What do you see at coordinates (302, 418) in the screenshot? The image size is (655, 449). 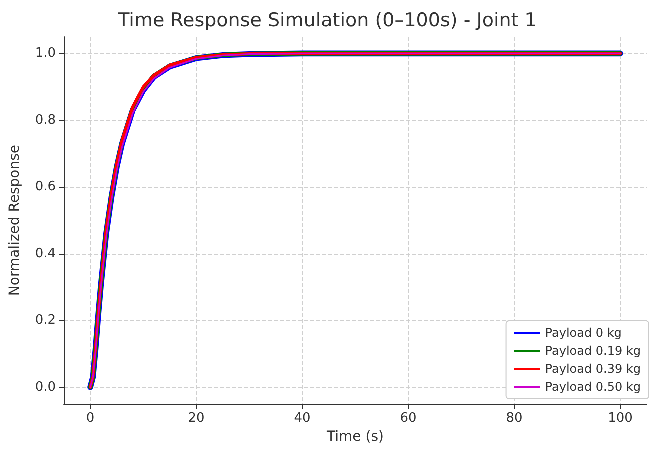 I see `x-tick-label: 40` at bounding box center [302, 418].